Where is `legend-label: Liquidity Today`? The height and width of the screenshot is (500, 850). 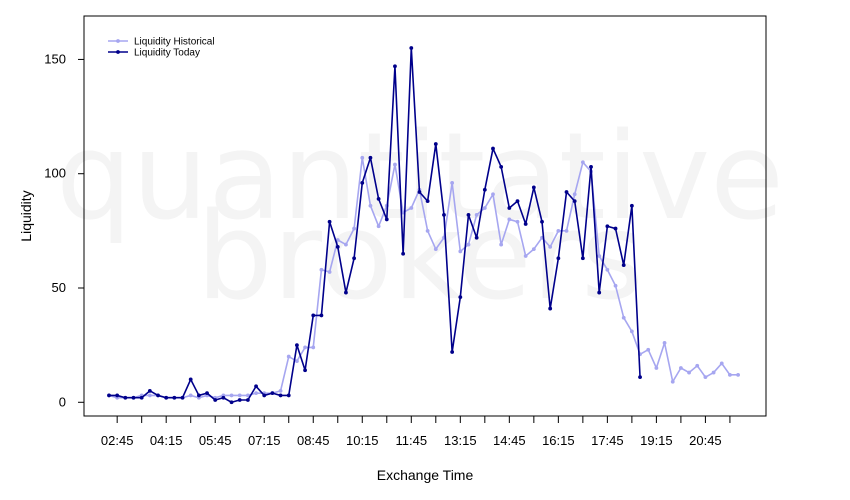 legend-label: Liquidity Today is located at coordinates (167, 53).